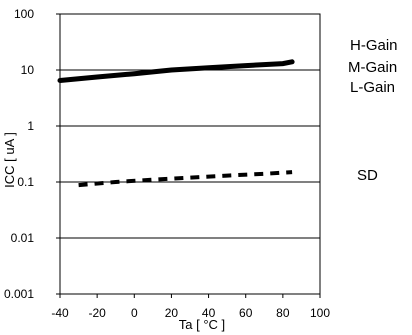  What do you see at coordinates (283, 313) in the screenshot?
I see `x-tick-label: 80` at bounding box center [283, 313].